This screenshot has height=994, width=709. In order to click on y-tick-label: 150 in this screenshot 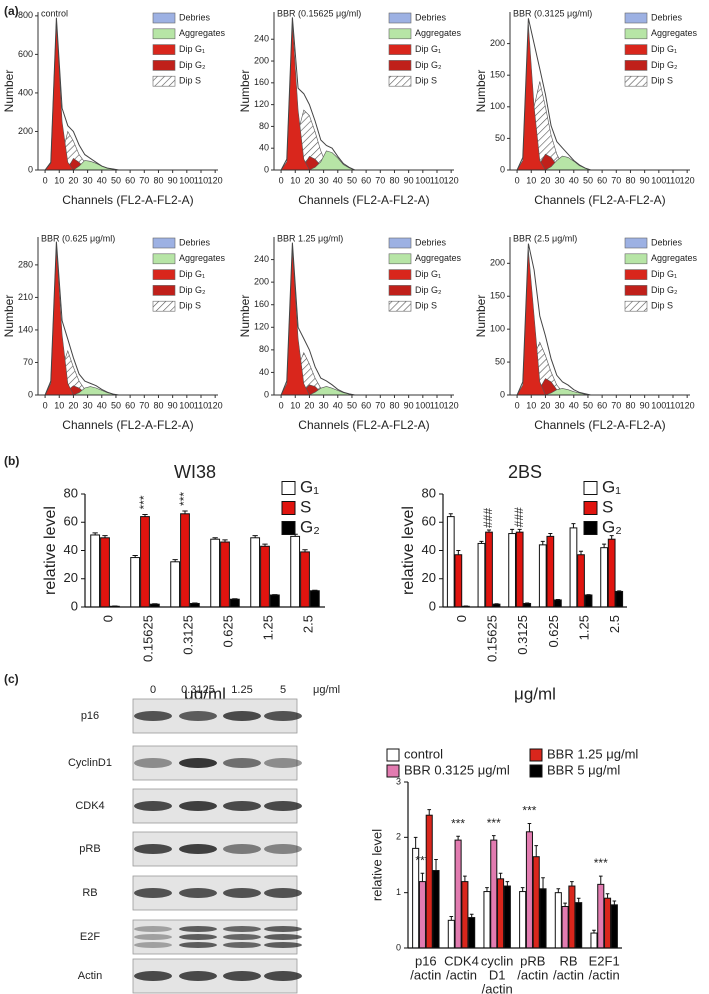, I will do `click(497, 296)`.